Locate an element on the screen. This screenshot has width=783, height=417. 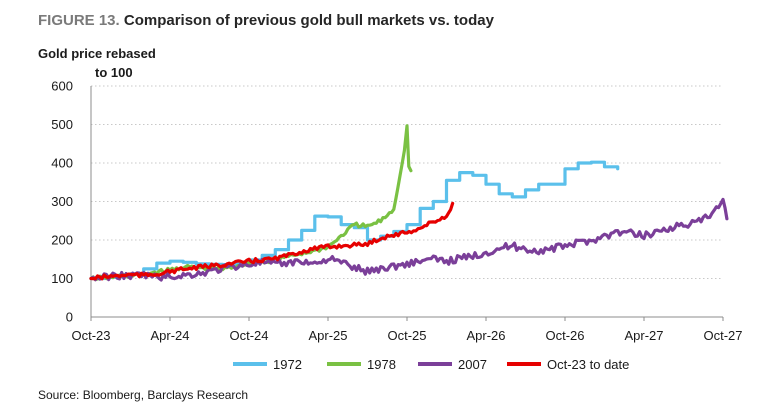
y-tick-label: 300 is located at coordinates (62, 201).